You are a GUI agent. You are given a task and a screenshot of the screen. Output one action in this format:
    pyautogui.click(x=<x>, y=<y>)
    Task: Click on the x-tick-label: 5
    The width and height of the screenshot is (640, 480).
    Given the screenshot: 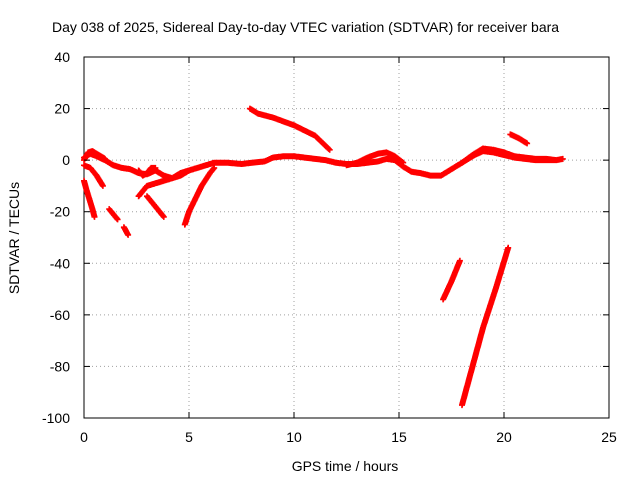 What is the action you would take?
    pyautogui.click(x=189, y=437)
    